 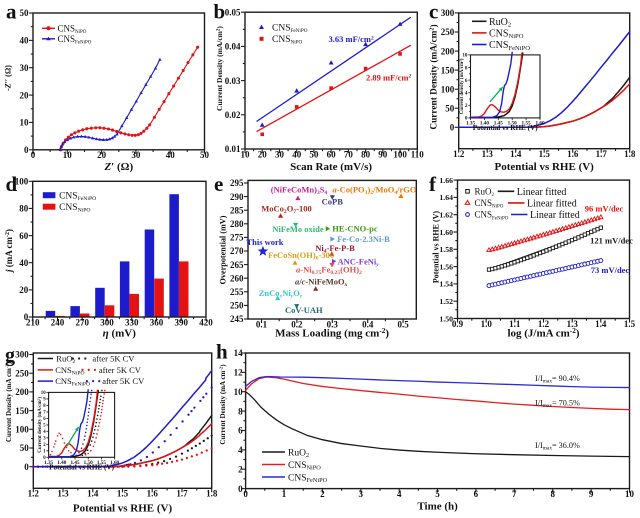 I want to click on svg-text: 275, so click(x=237, y=238).